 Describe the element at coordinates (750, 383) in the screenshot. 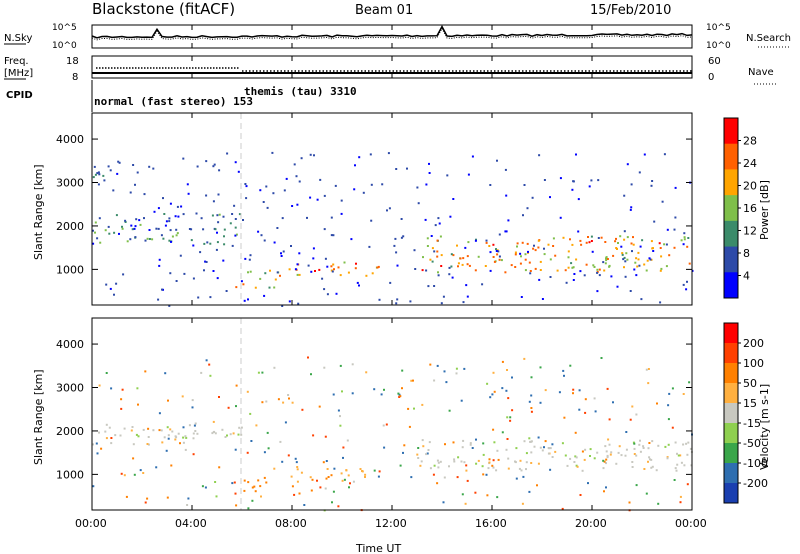

I see `colorbar-tick-label: 50` at that location.